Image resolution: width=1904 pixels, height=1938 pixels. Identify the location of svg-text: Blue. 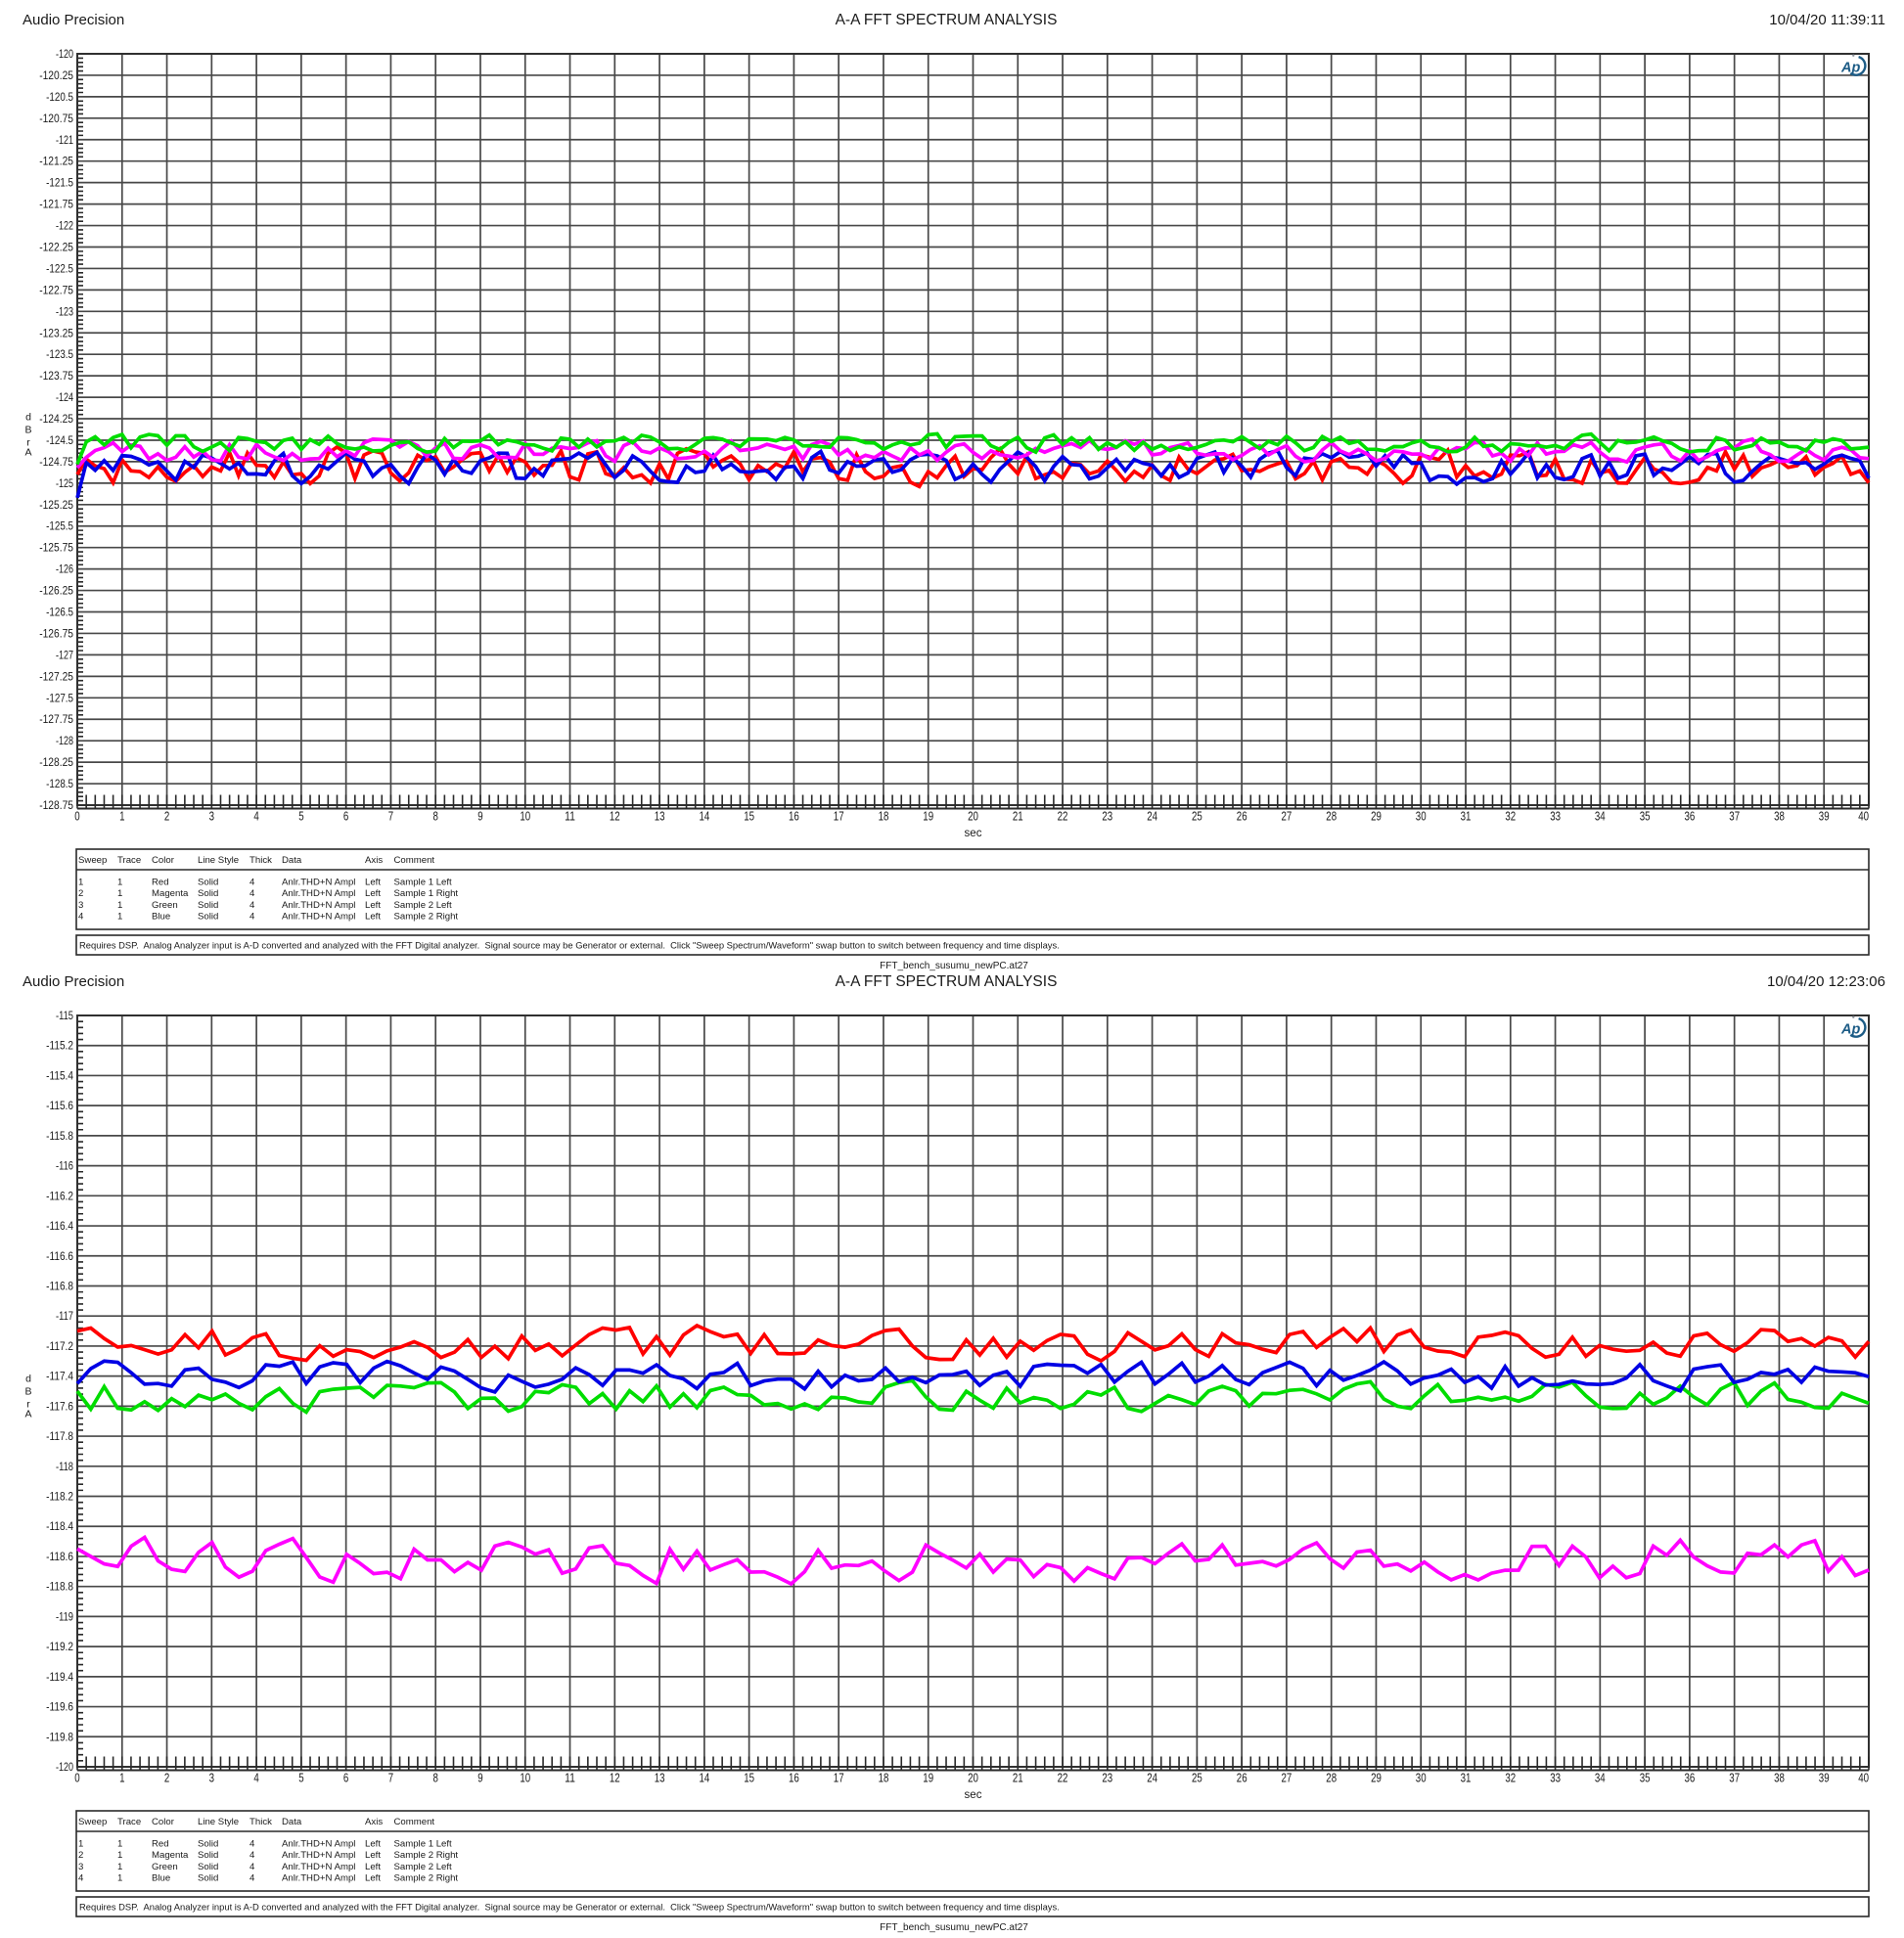
(161, 918).